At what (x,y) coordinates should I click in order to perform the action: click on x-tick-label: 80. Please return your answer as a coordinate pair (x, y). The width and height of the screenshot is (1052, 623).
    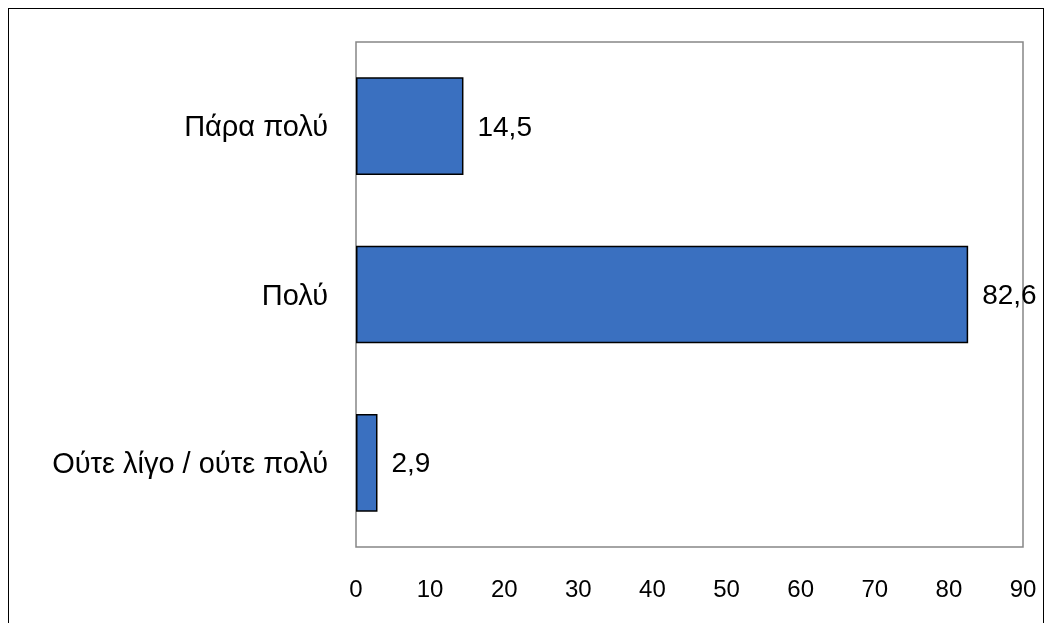
    Looking at the image, I should click on (949, 588).